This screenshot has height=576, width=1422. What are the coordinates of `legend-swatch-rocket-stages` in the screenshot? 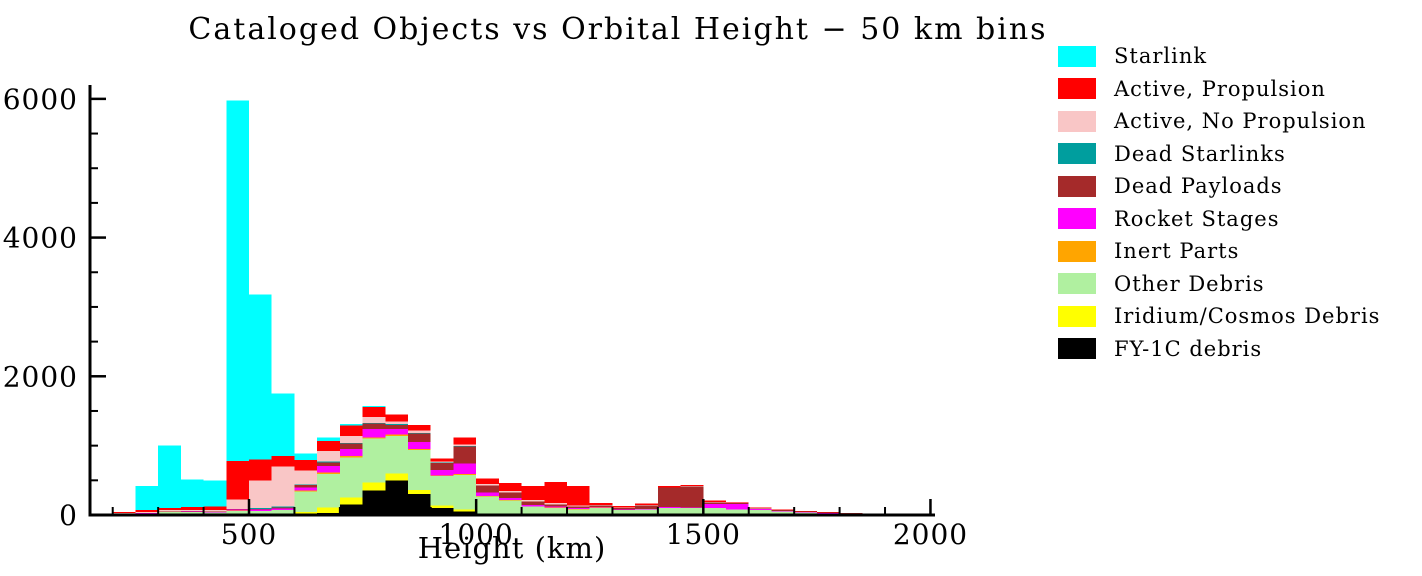 It's located at (1077, 218).